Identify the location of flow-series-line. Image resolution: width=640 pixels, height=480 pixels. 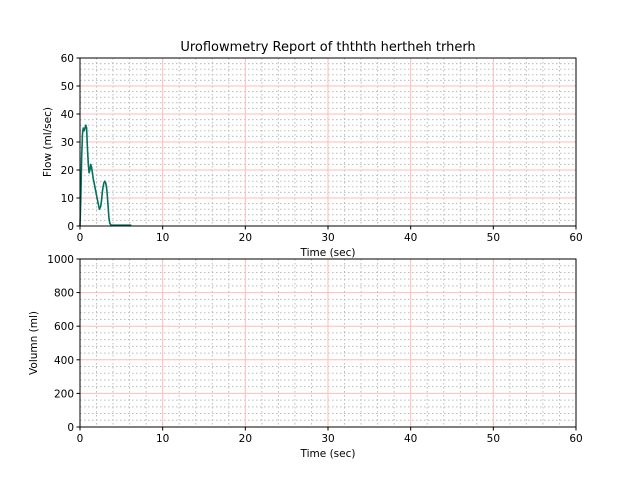
(105, 175).